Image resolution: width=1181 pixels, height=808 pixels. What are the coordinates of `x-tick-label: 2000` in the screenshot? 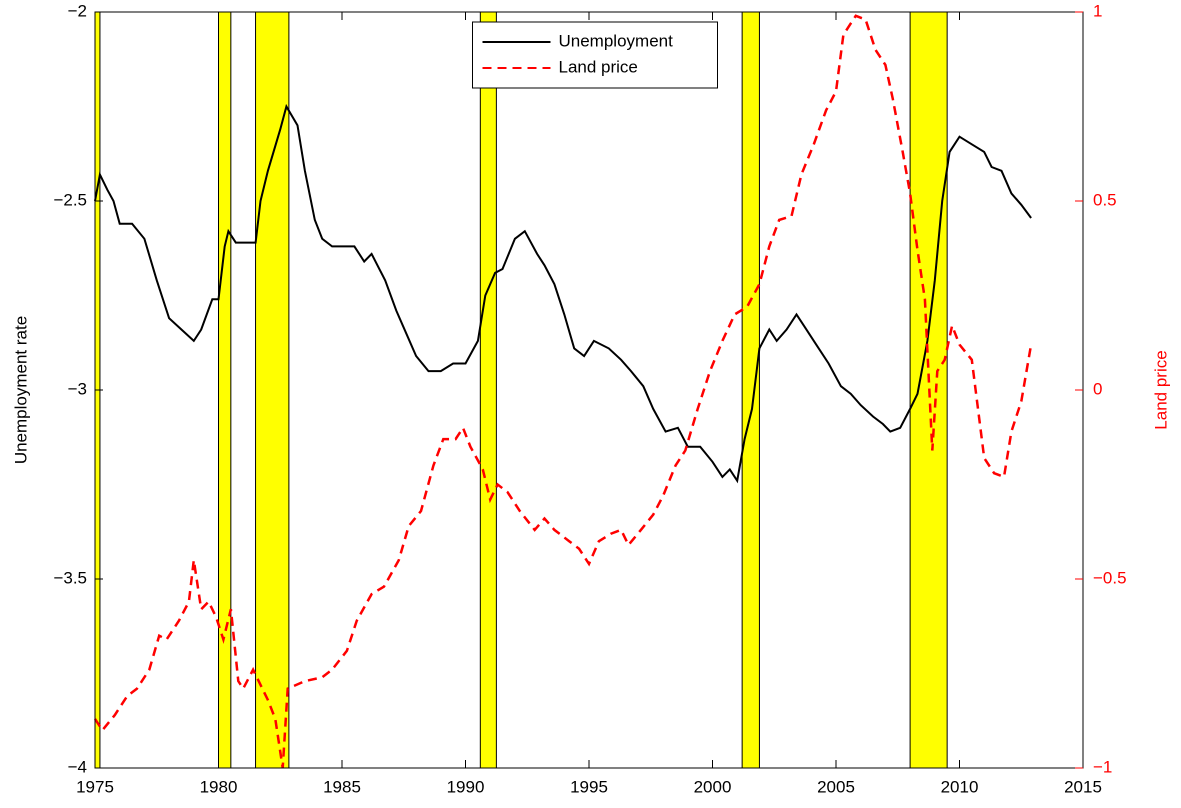 It's located at (713, 786).